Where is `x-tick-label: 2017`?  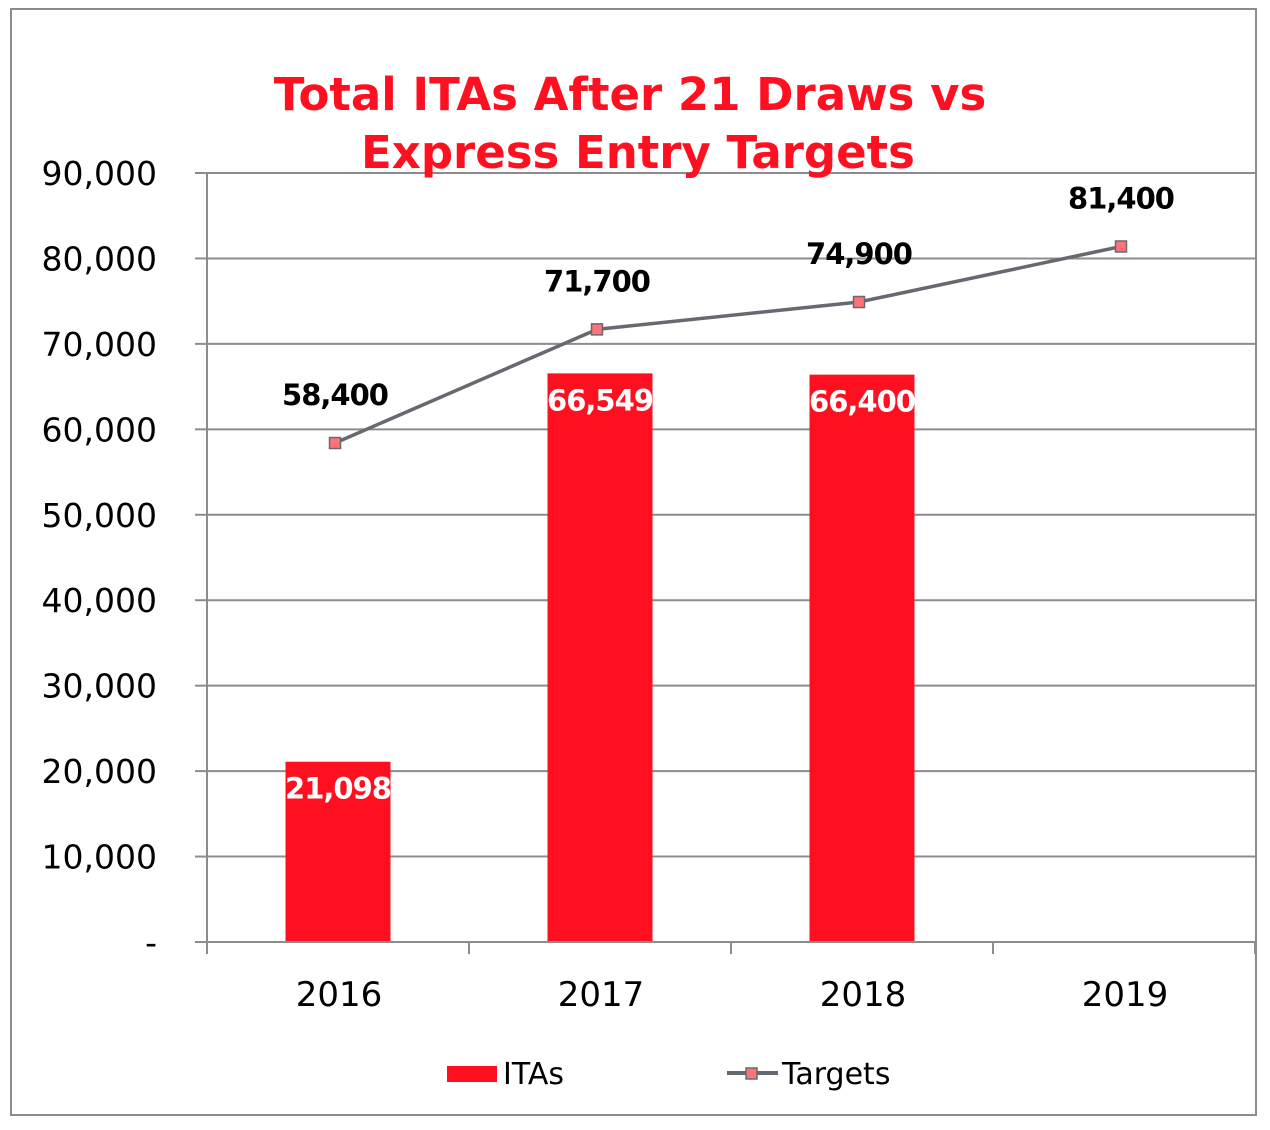 x-tick-label: 2017 is located at coordinates (601, 995).